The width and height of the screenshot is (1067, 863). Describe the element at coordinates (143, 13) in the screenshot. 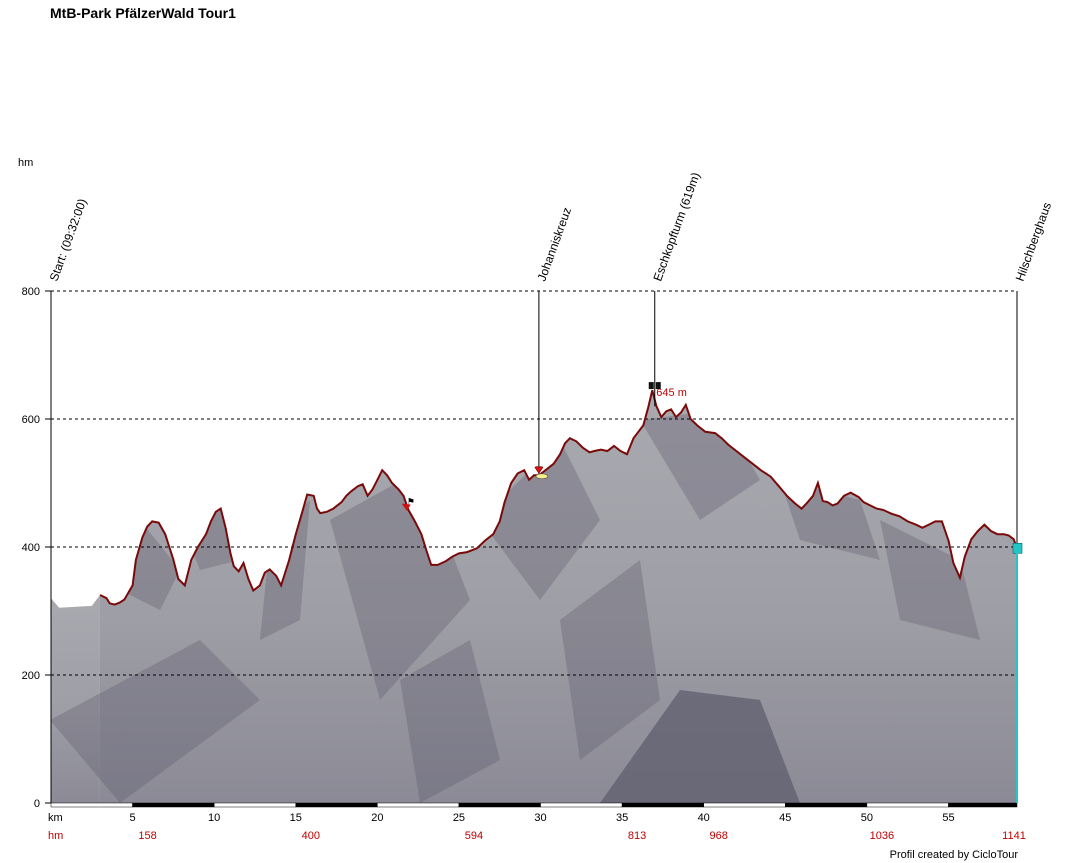

I see `chart-title: MtB-Park PfälzerWald Tour1` at that location.